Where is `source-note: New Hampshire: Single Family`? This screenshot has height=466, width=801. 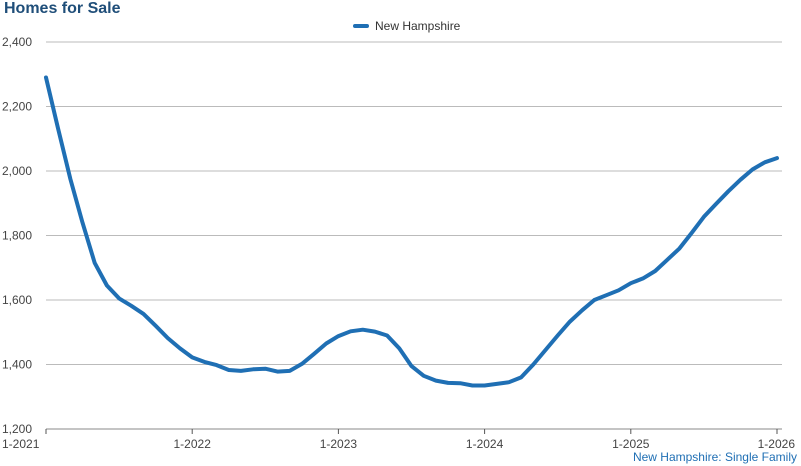 source-note: New Hampshire: Single Family is located at coordinates (714, 457).